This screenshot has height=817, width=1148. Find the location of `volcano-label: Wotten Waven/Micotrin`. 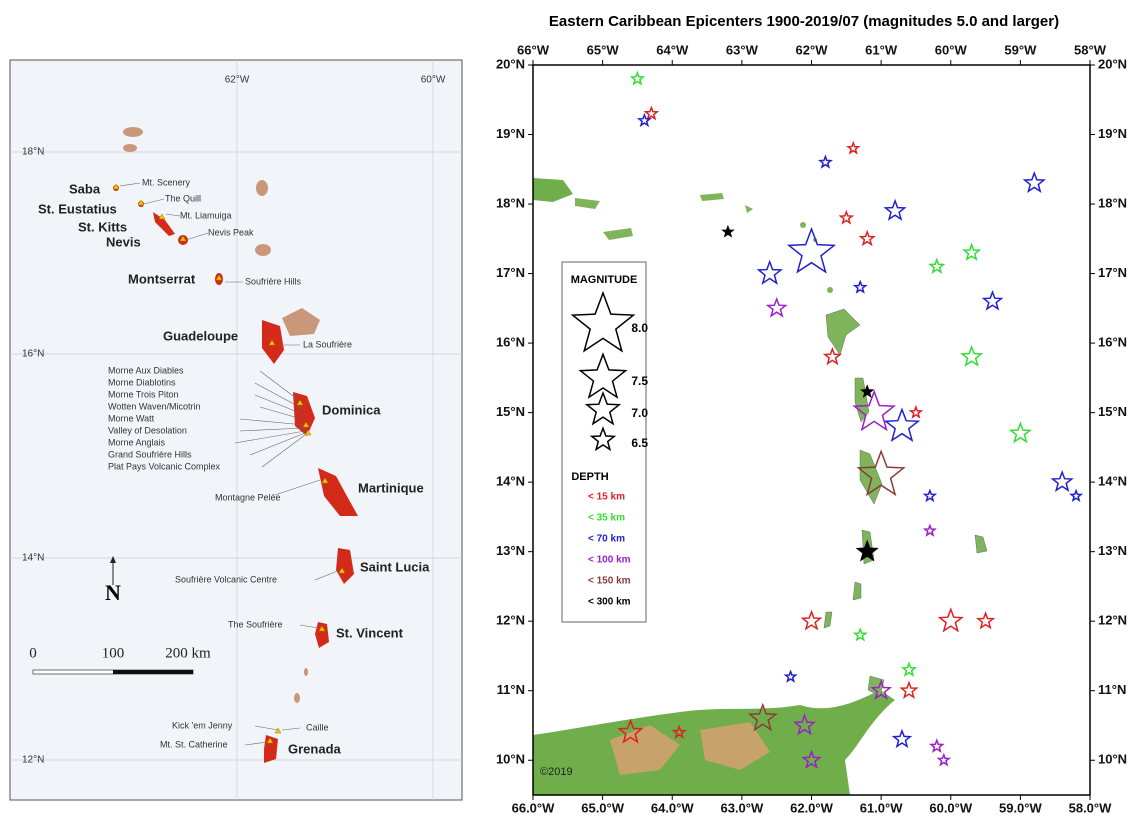

volcano-label: Wotten Waven/Micotrin is located at coordinates (154, 406).